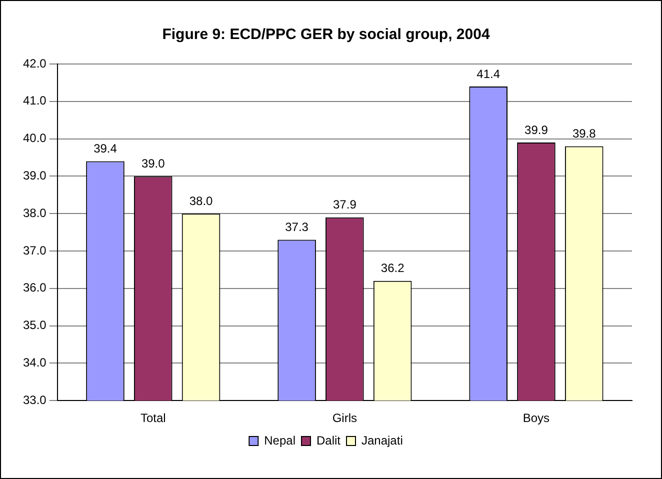 Image resolution: width=662 pixels, height=479 pixels. What do you see at coordinates (34, 287) in the screenshot?
I see `y-tick-label: 36.0` at bounding box center [34, 287].